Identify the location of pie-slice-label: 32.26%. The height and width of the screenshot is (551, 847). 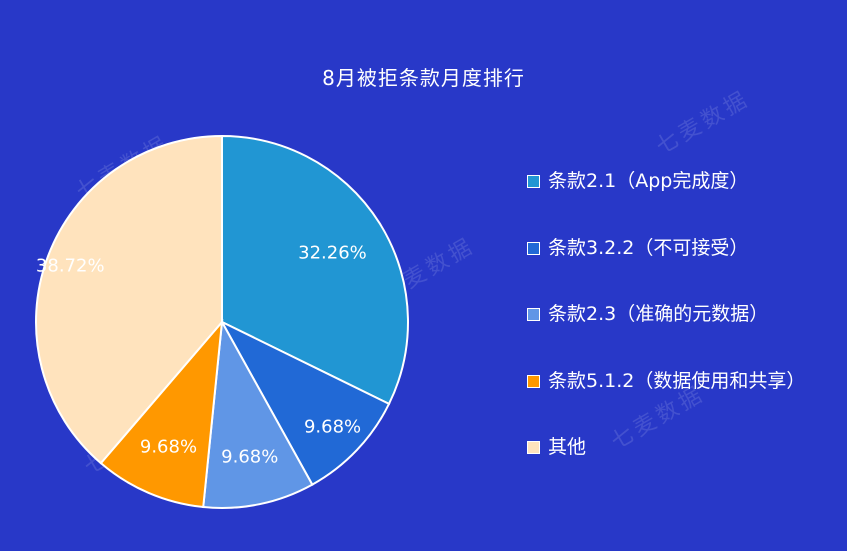
(332, 253).